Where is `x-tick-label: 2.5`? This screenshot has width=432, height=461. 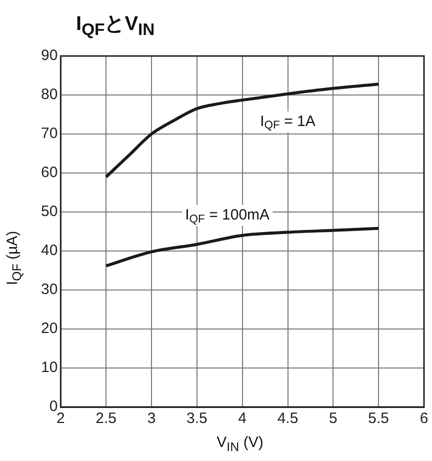 x-tick-label: 2.5 is located at coordinates (106, 419).